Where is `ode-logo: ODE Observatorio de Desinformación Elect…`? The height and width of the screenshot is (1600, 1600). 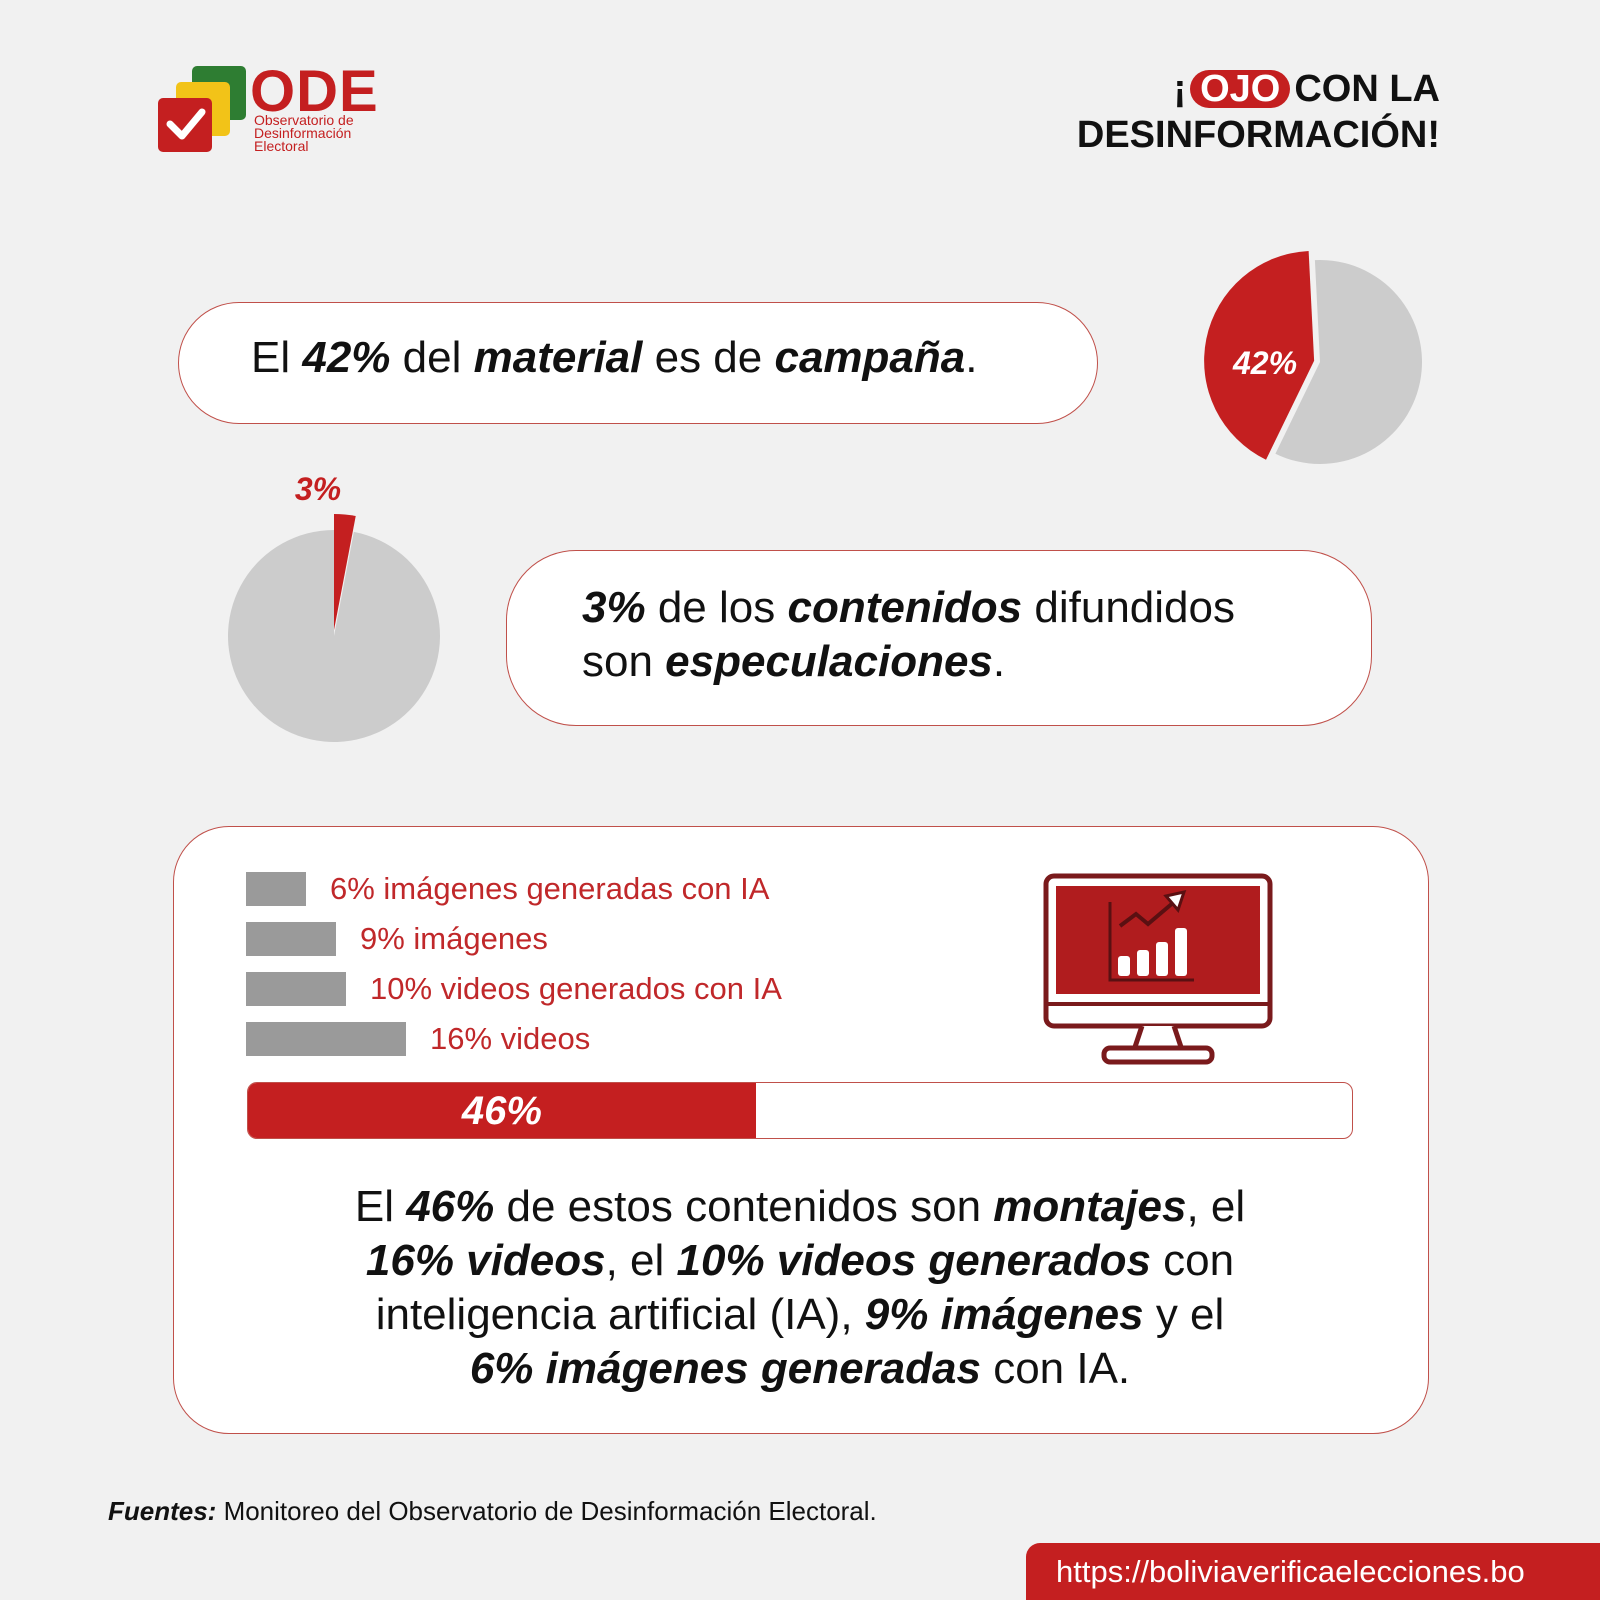
ode-logo: ODE Observatorio de Desinformación Elect… is located at coordinates (278, 111).